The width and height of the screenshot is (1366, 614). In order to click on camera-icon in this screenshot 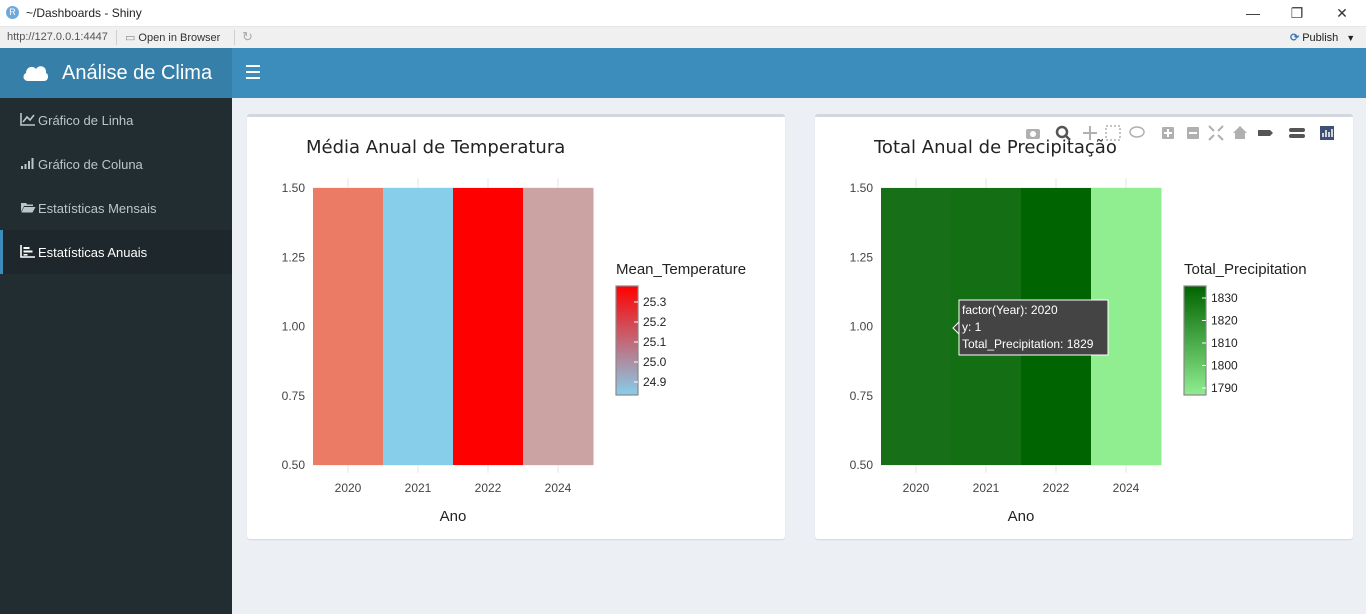, I will do `click(1033, 134)`.